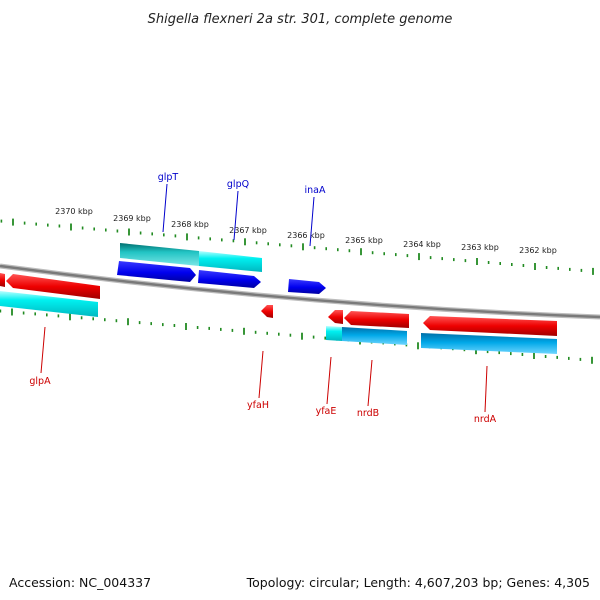  Describe the element at coordinates (364, 240) in the screenshot. I see `ruler-tick-label: 2365 kbp` at that location.